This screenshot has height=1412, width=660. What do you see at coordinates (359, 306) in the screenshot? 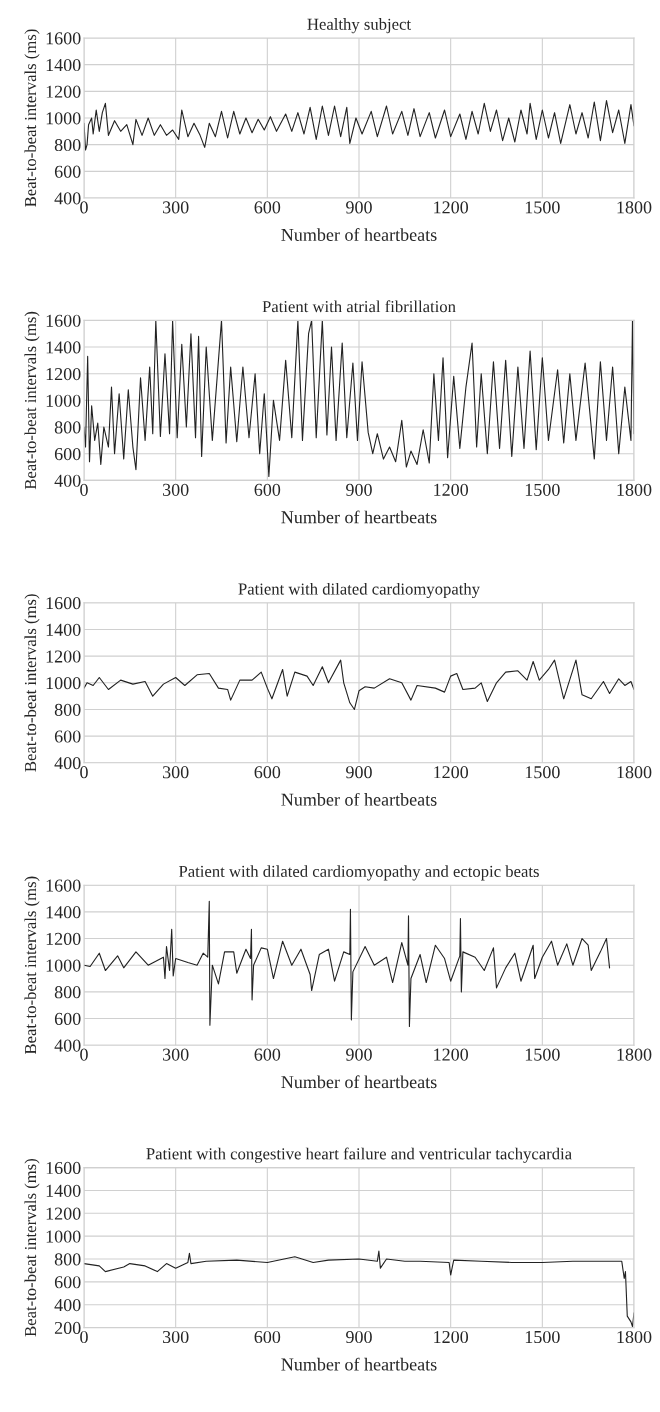
I see `chart-title: Patient with atrial fibrillation` at bounding box center [359, 306].